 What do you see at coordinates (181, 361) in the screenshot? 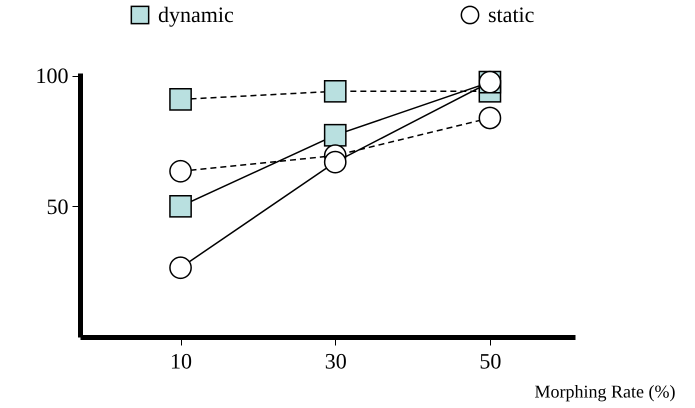
I see `x-tick-label: 10` at bounding box center [181, 361].